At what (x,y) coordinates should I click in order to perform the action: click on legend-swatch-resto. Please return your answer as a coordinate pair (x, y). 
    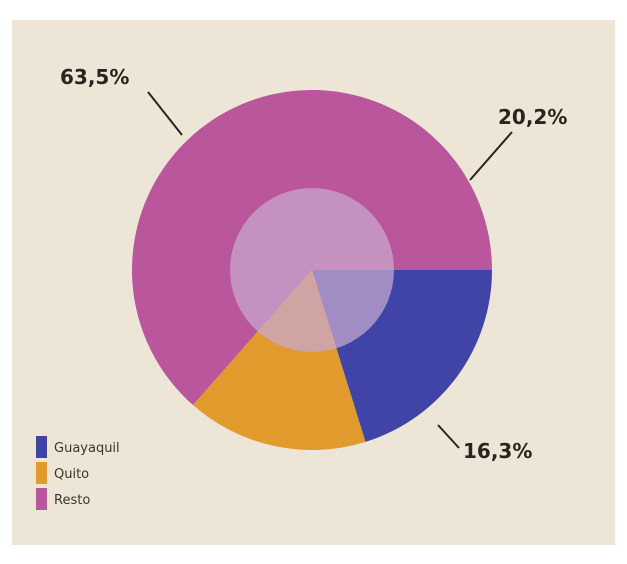
    Looking at the image, I should click on (41, 499).